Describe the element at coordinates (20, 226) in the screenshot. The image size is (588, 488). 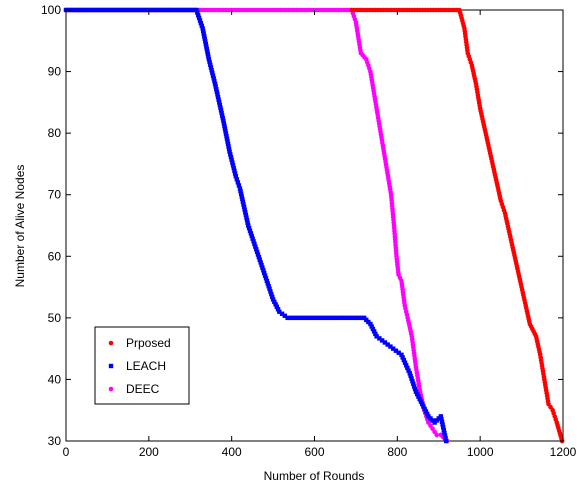
I see `y-axis-title: Number of Alive Nodes` at that location.